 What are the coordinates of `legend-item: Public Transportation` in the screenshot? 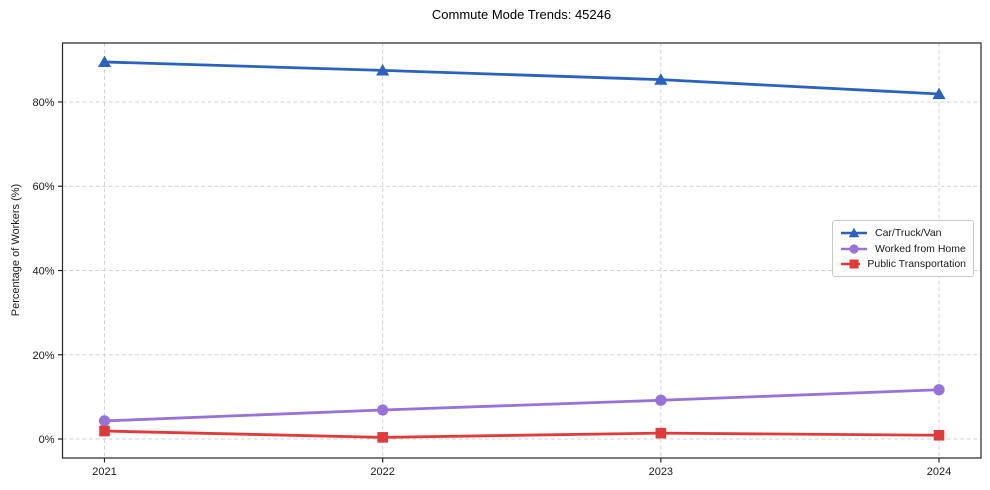 It's located at (903, 264).